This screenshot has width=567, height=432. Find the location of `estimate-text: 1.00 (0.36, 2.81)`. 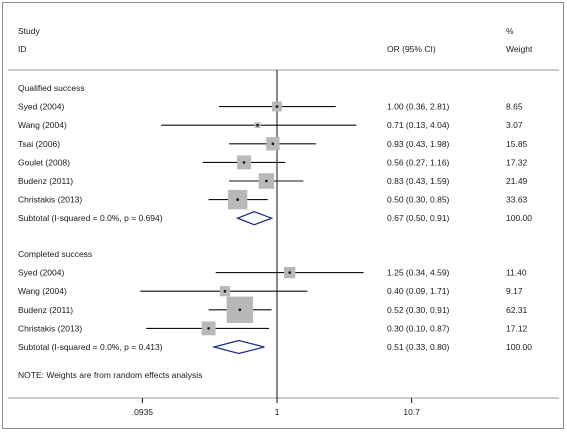

estimate-text: 1.00 (0.36, 2.81) is located at coordinates (418, 107).